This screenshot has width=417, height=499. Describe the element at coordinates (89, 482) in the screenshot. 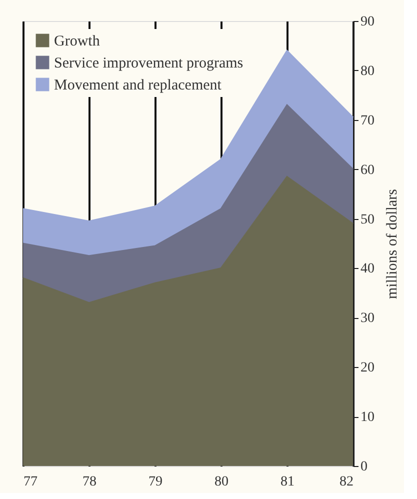

I see `x-tick-label: 78` at that location.